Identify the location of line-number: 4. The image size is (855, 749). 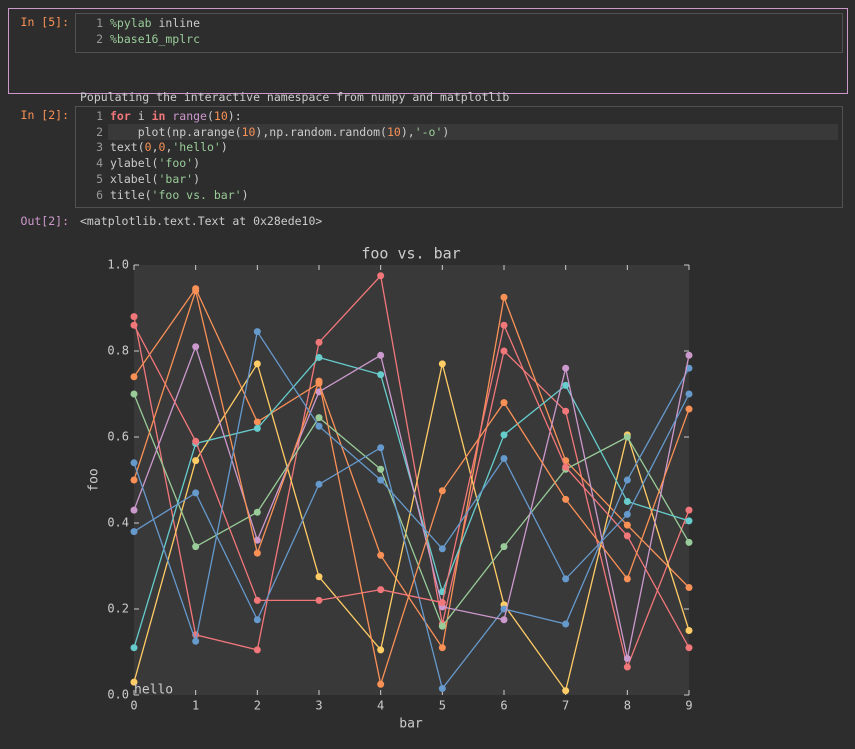
(99, 163).